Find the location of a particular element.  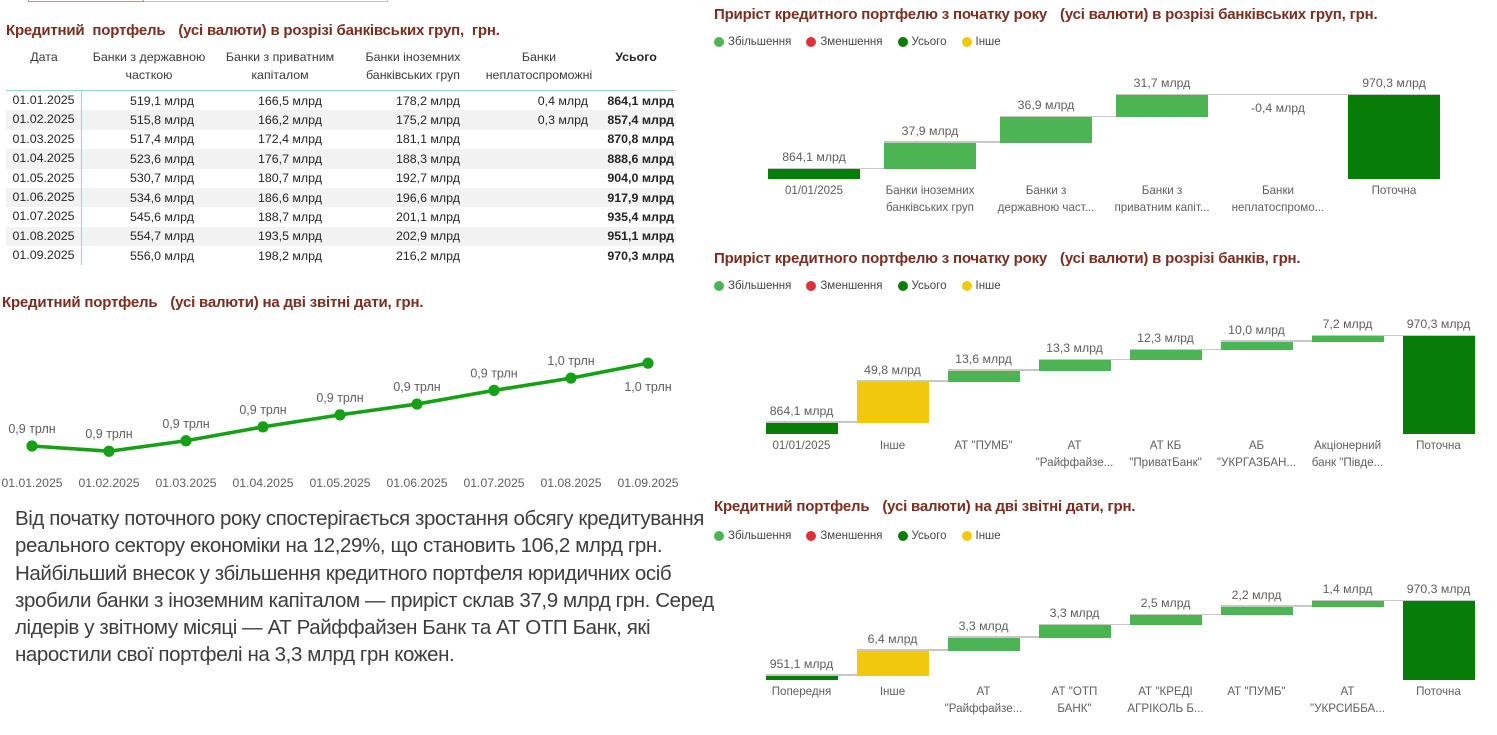

waterfall-data-label: 970,3 млрд is located at coordinates (1394, 83).